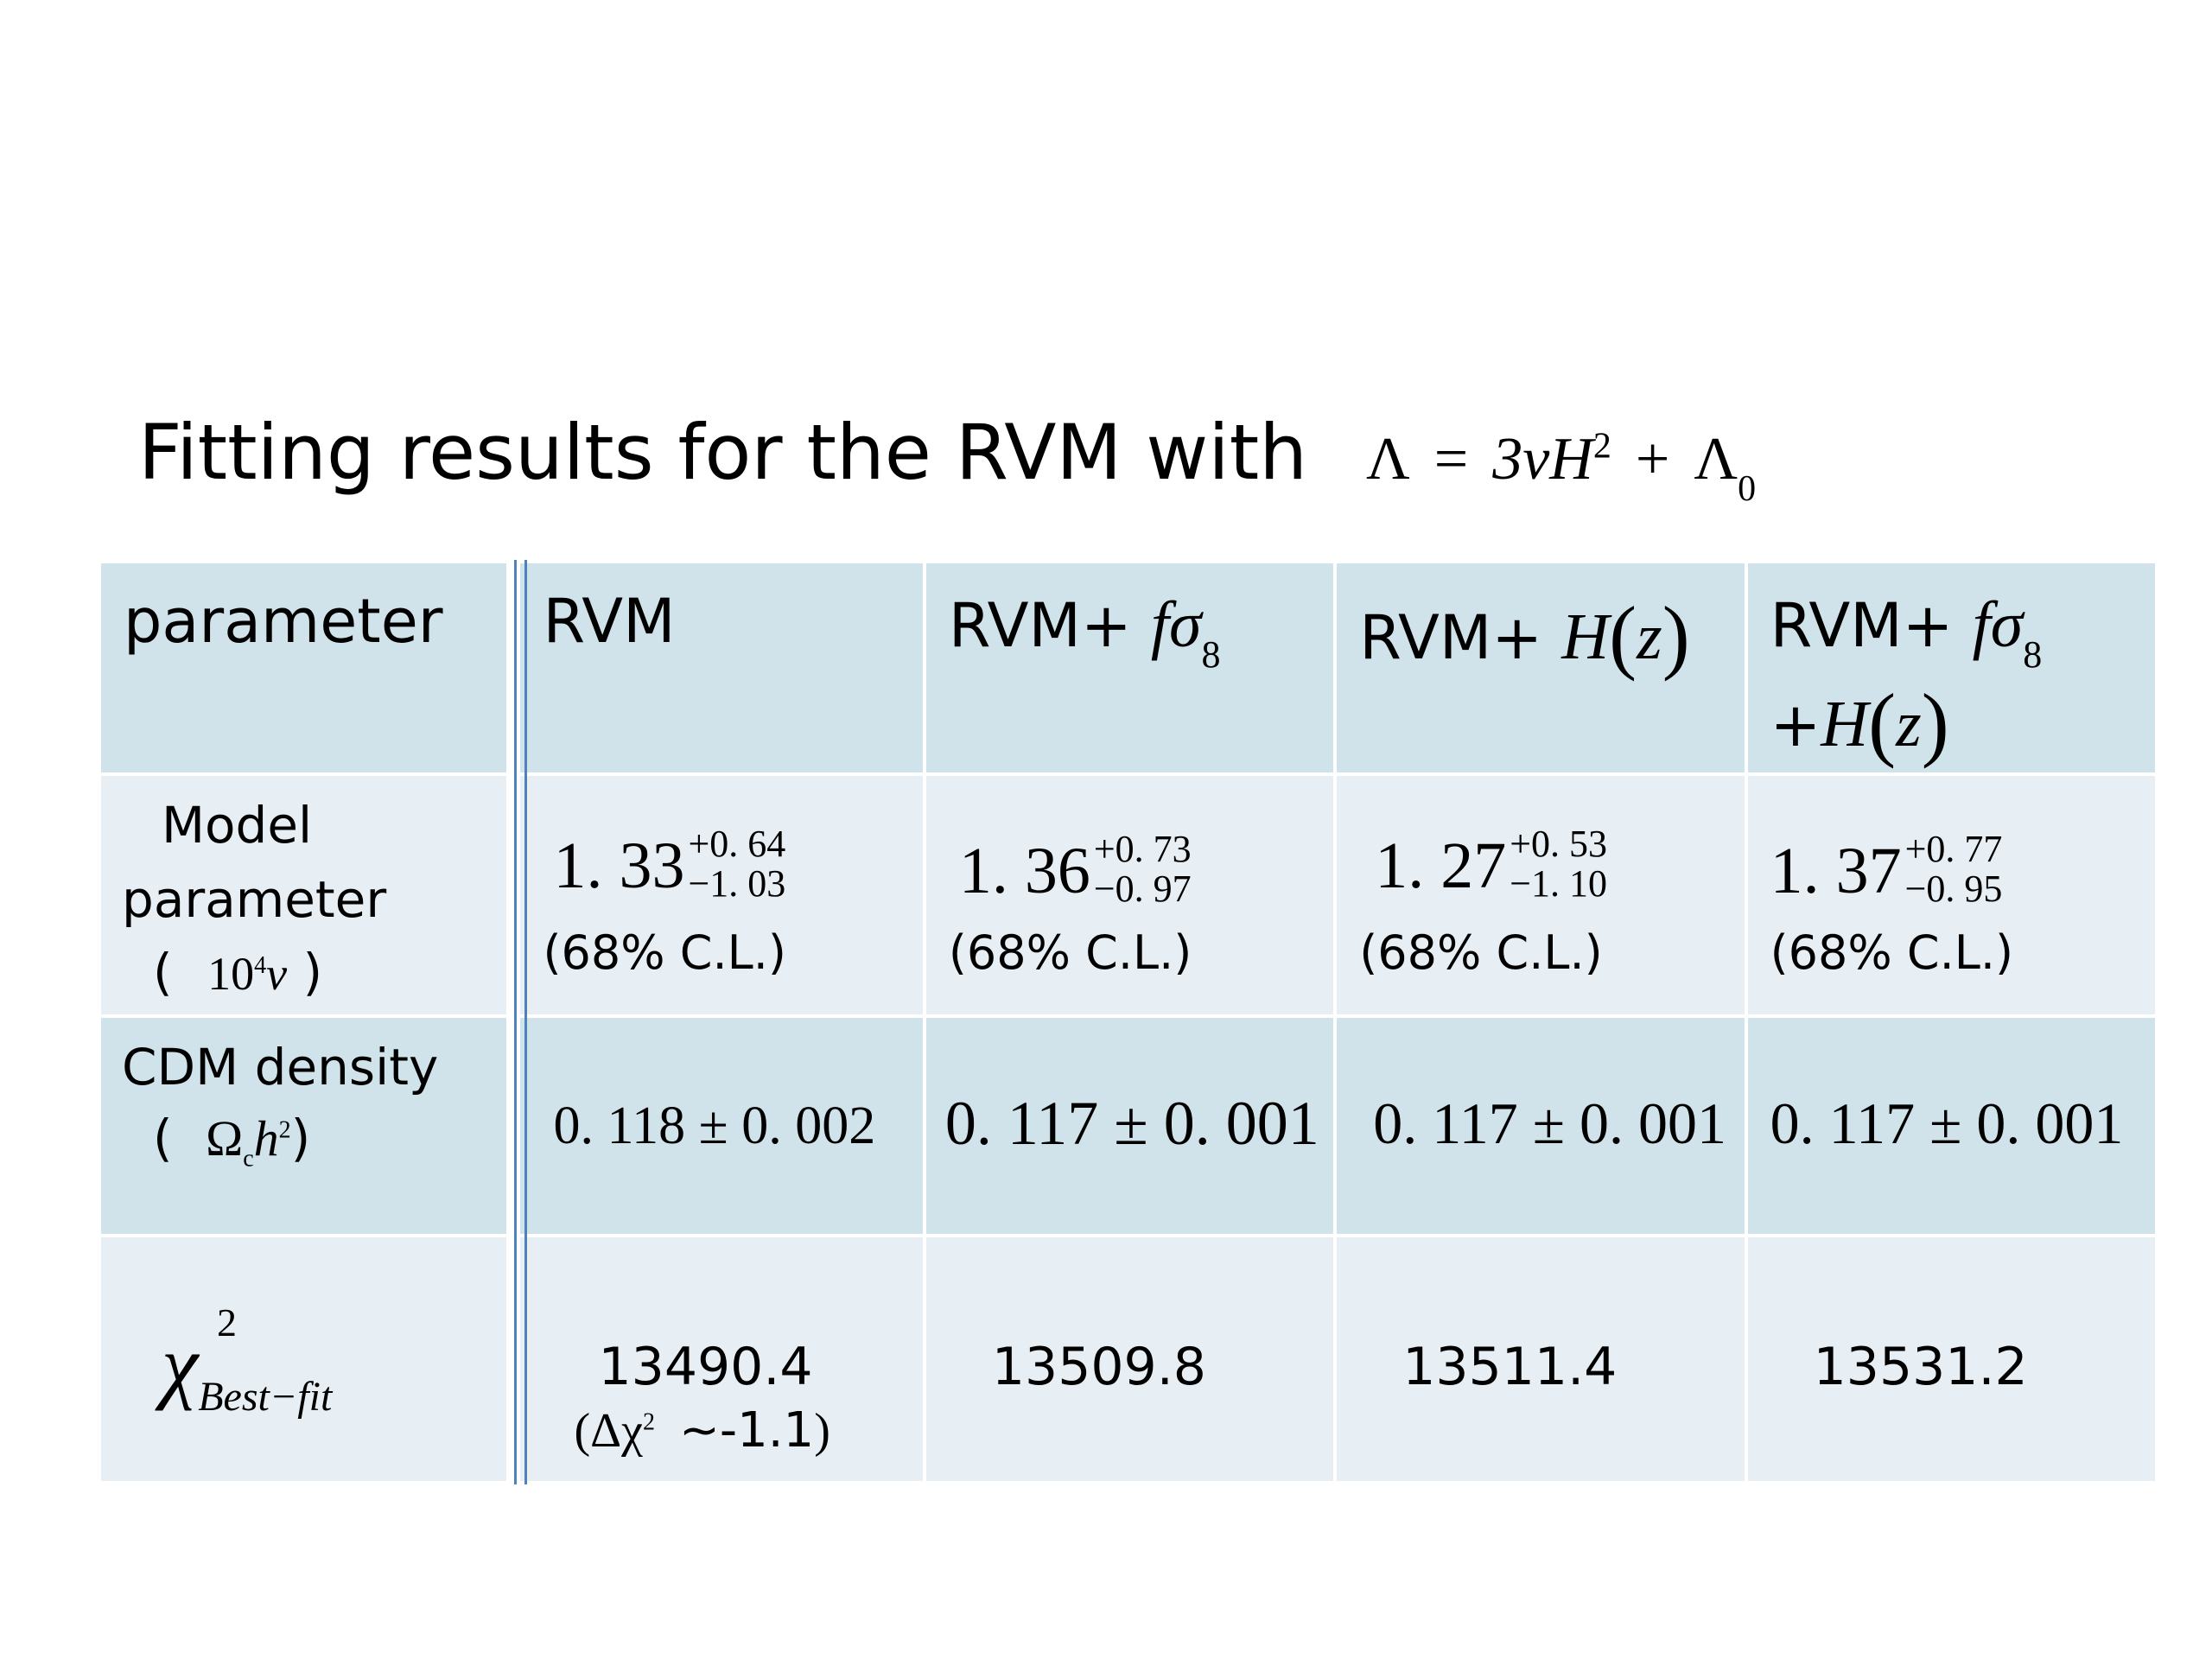  Describe the element at coordinates (180, 1365) in the screenshot. I see `chi2-label-symbol: χ` at that location.